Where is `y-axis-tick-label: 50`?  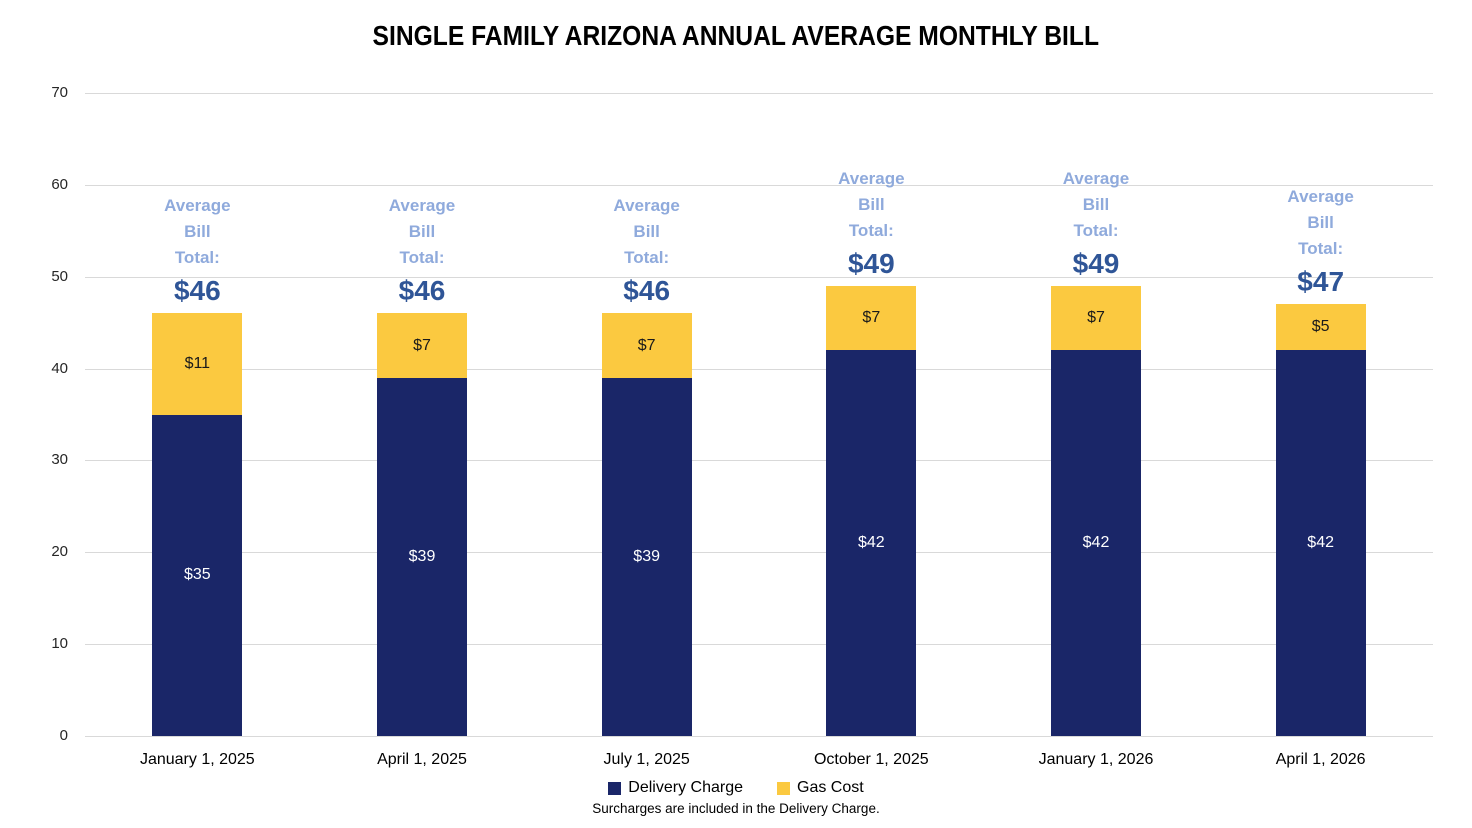
y-axis-tick-label: 50 is located at coordinates (59, 276).